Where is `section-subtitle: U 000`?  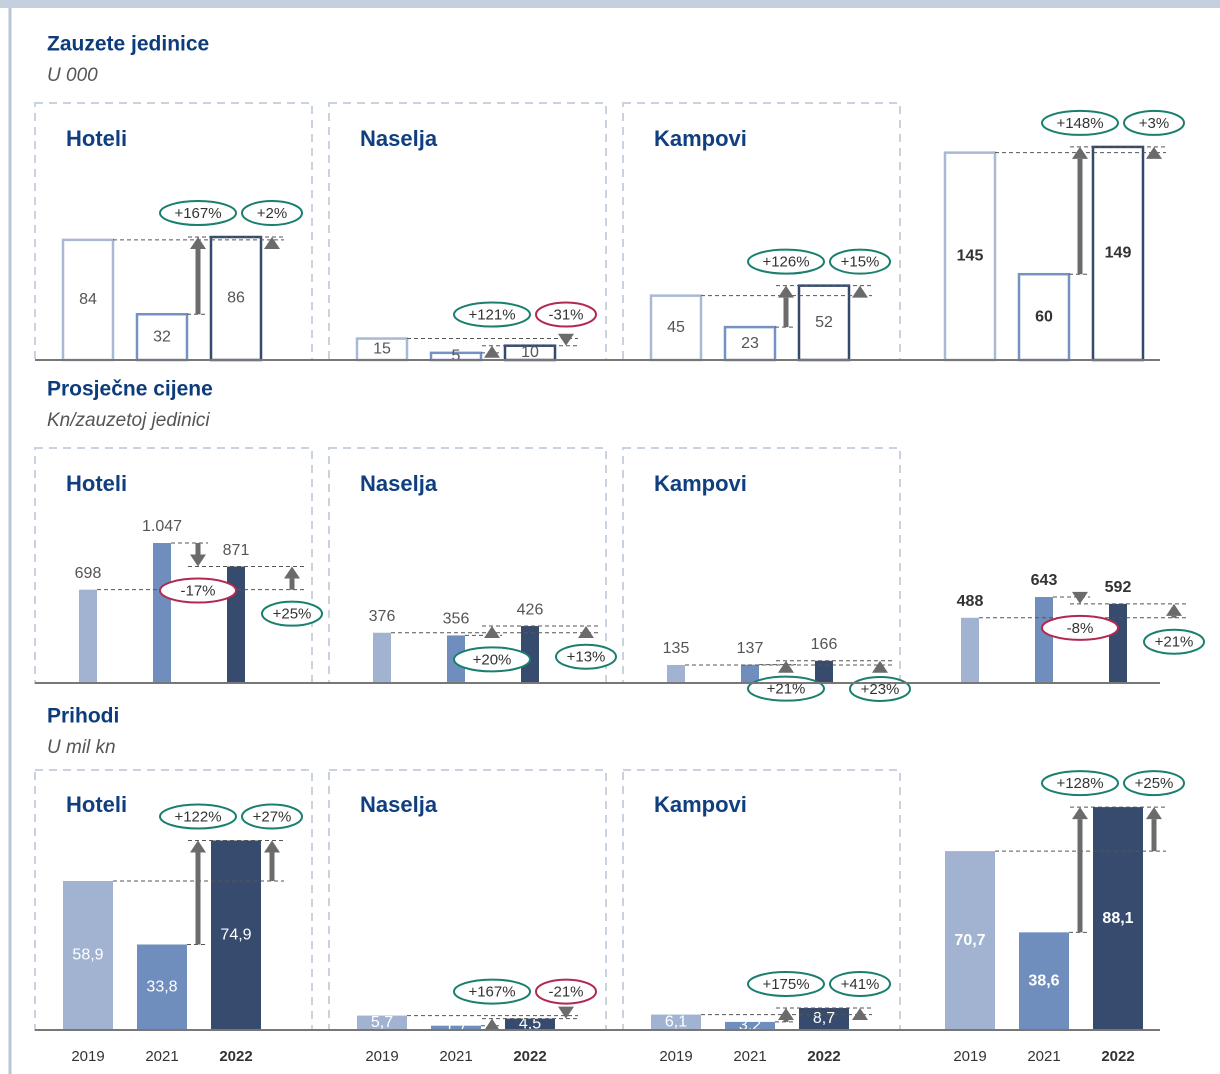 section-subtitle: U 000 is located at coordinates (72, 75).